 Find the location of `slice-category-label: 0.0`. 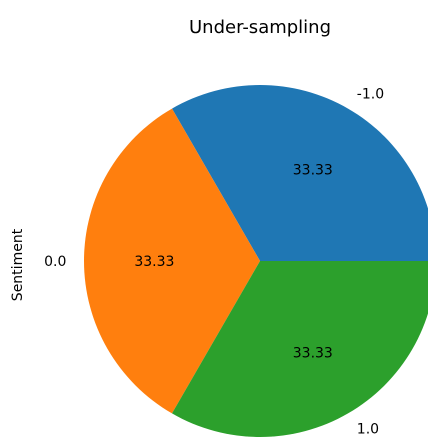

slice-category-label: 0.0 is located at coordinates (55, 262).